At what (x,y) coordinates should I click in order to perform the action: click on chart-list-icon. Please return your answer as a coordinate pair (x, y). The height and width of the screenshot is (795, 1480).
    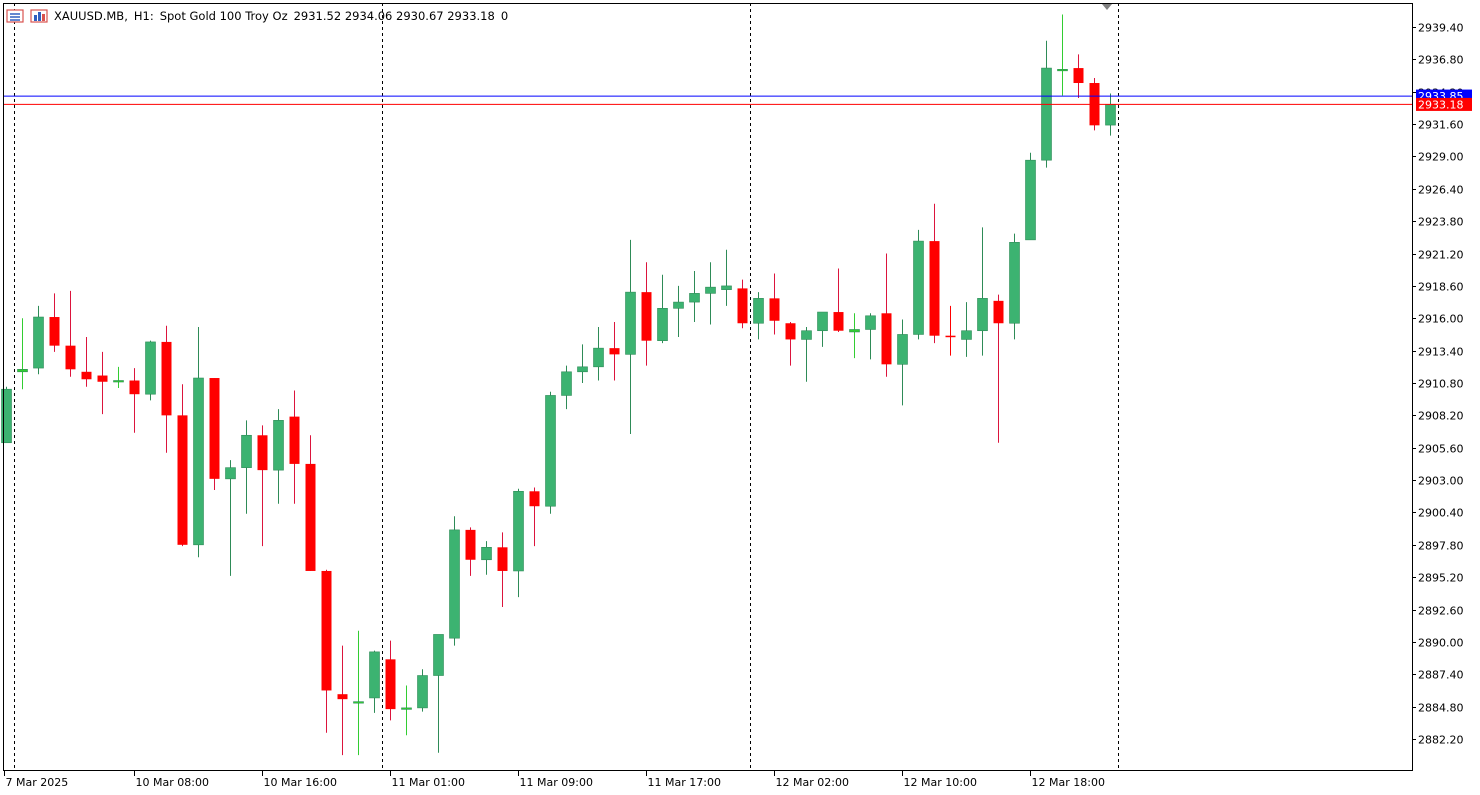
    Looking at the image, I should click on (15, 16).